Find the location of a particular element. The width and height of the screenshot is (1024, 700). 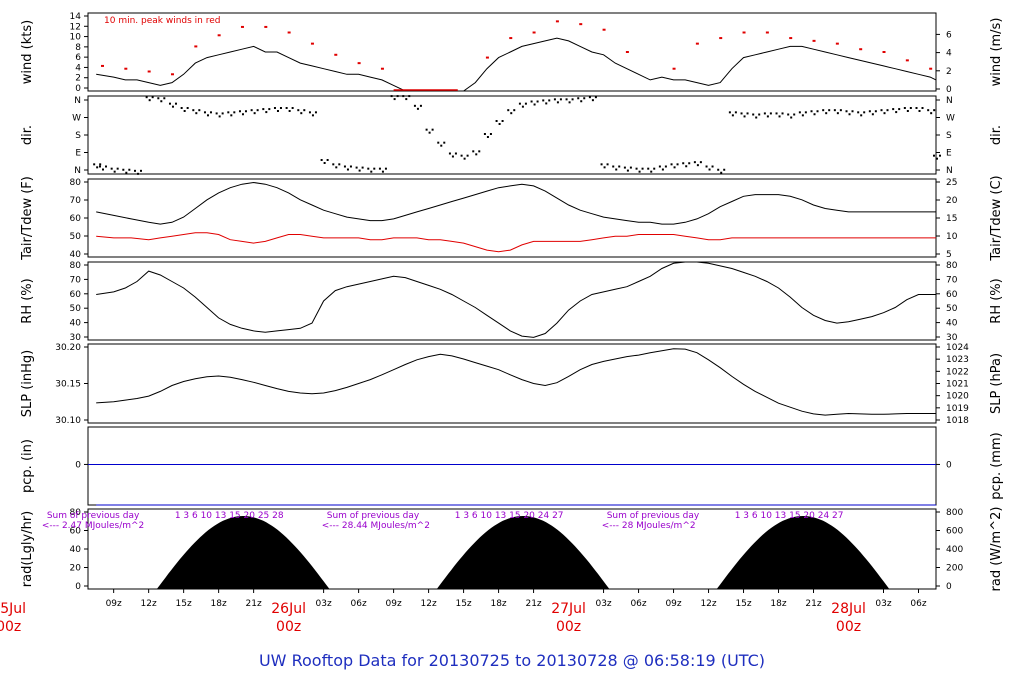

y-tick-label-right: 10 is located at coordinates (952, 237).